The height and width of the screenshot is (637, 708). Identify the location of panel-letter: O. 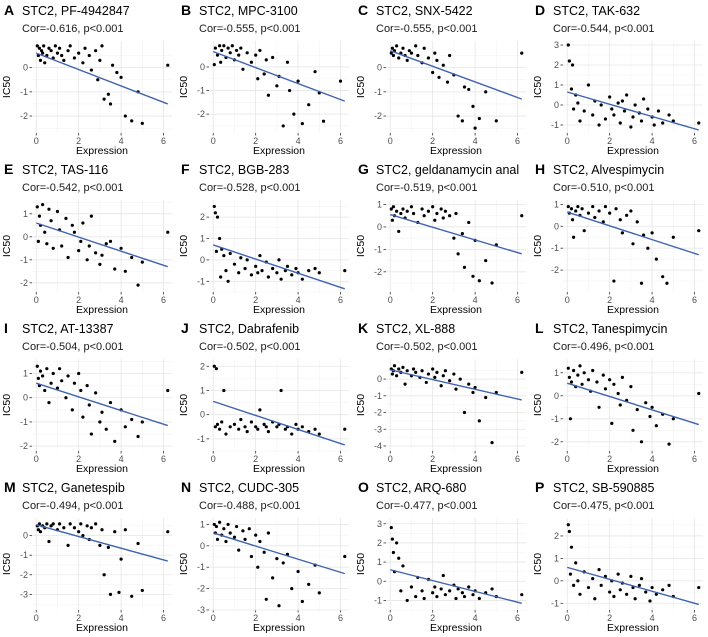
(363, 487).